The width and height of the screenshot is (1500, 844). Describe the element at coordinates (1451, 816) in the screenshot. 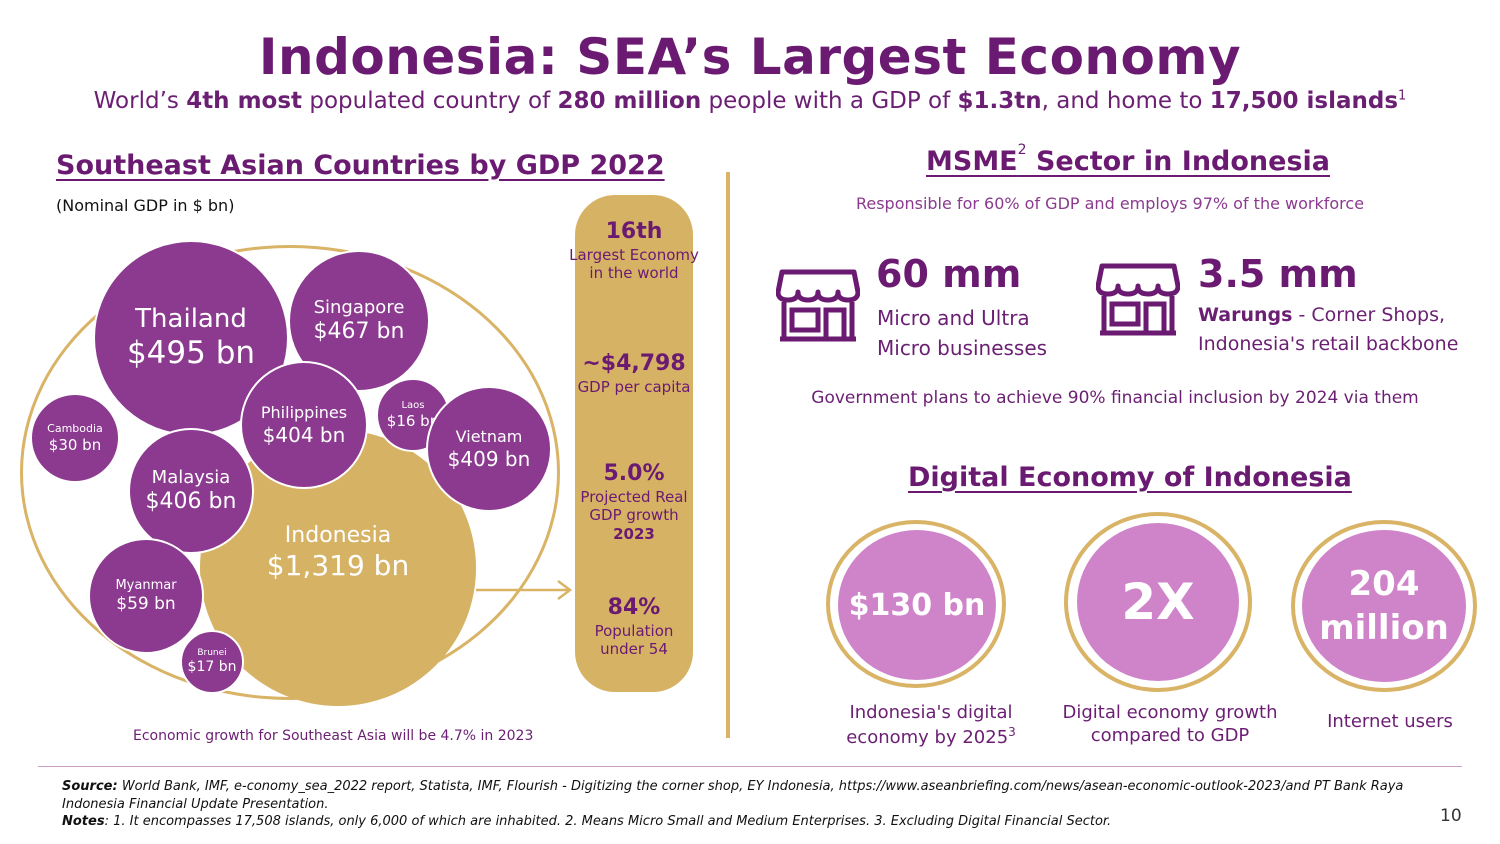

I see `page-number: 10` at that location.